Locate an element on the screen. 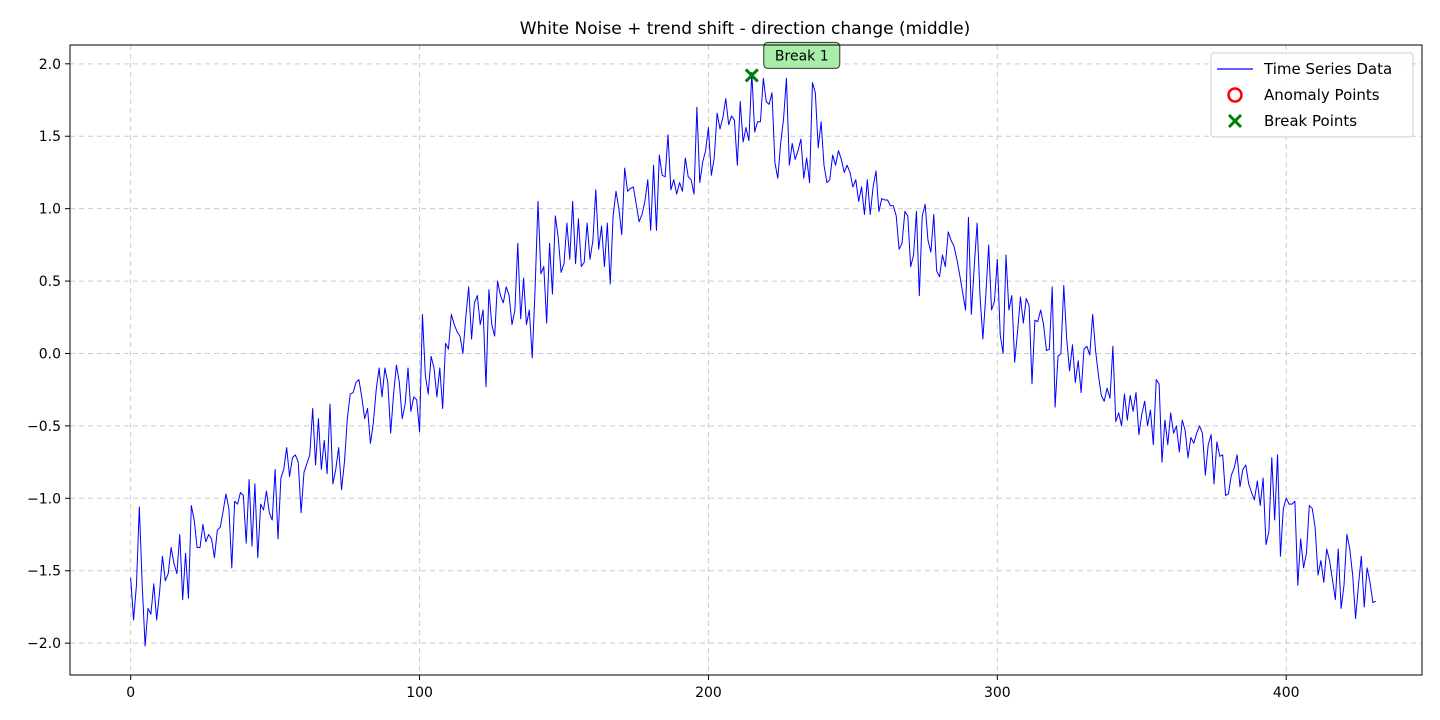 This screenshot has width=1440, height=720. break-annotation-box is located at coordinates (802, 55).